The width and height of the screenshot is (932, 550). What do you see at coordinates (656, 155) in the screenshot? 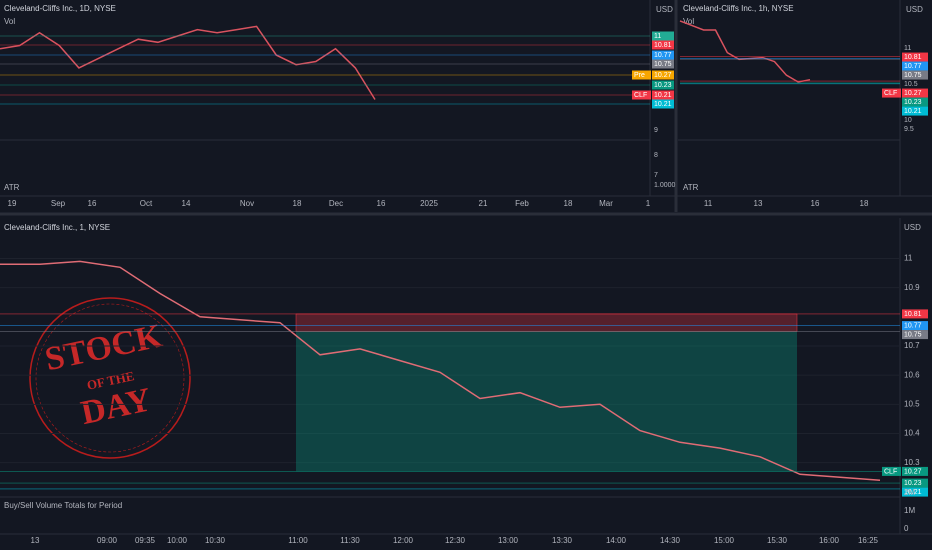
I see `price-label: 8` at bounding box center [656, 155].